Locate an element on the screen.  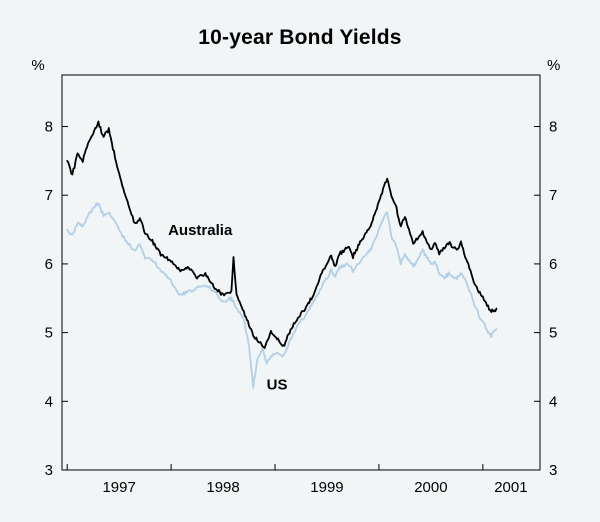
y-tick-label-right: 4 is located at coordinates (553, 401).